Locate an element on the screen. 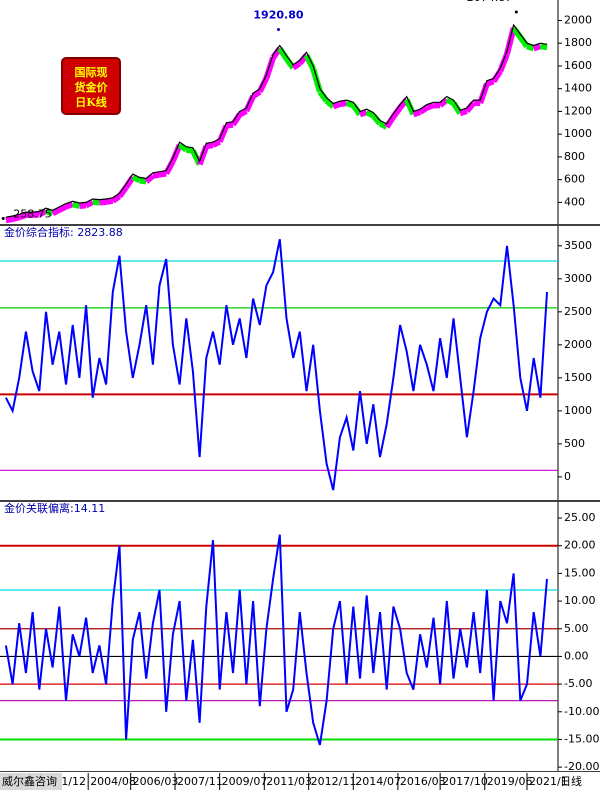 The width and height of the screenshot is (600, 790). x-tick-label: 2004/08 is located at coordinates (113, 781).